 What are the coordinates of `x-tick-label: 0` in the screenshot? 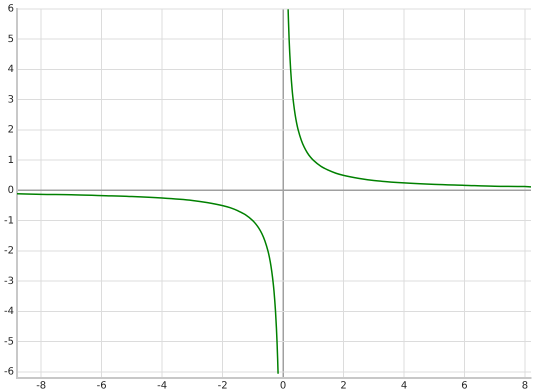 It's located at (283, 386).